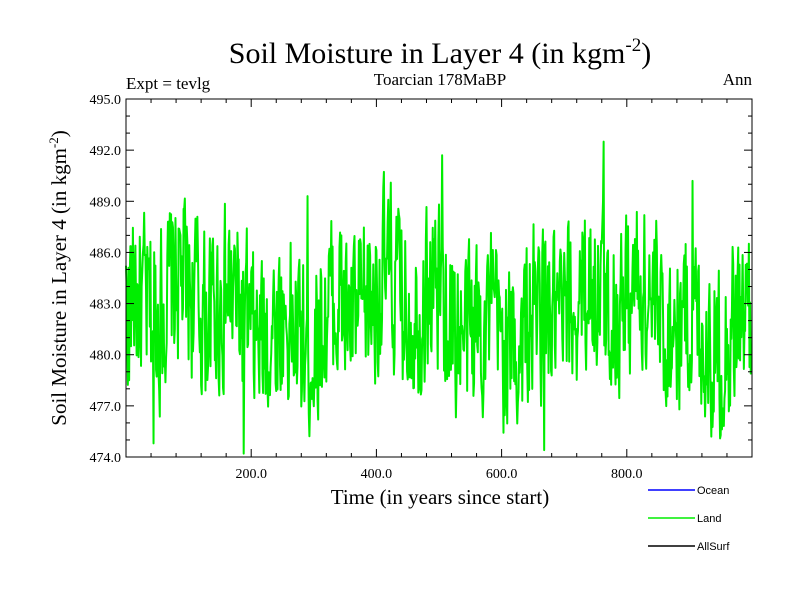 The height and width of the screenshot is (600, 800). Describe the element at coordinates (106, 458) in the screenshot. I see `y-tick-label: 474.0` at that location.